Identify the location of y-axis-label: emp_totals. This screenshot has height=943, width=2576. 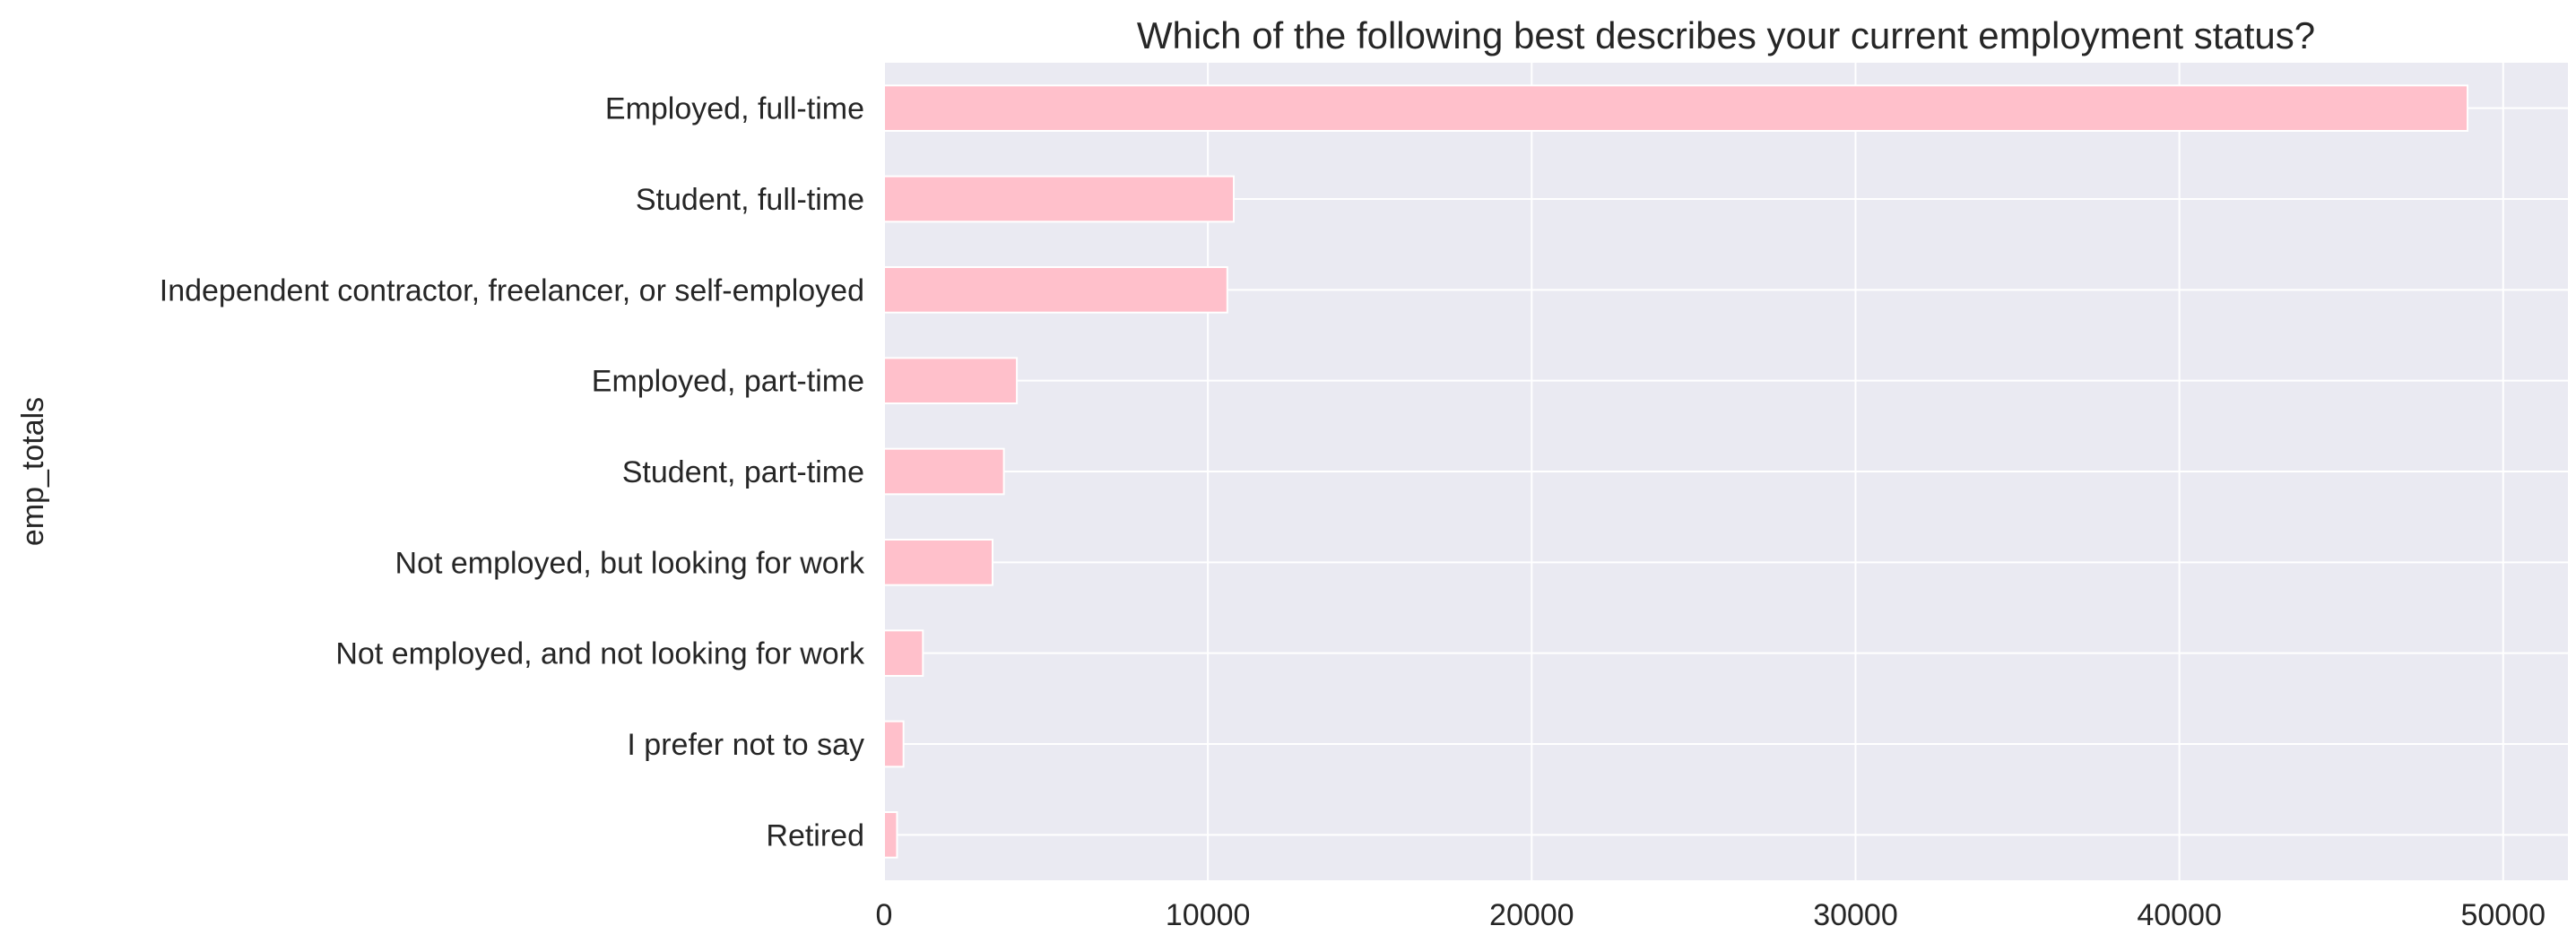
(33, 471).